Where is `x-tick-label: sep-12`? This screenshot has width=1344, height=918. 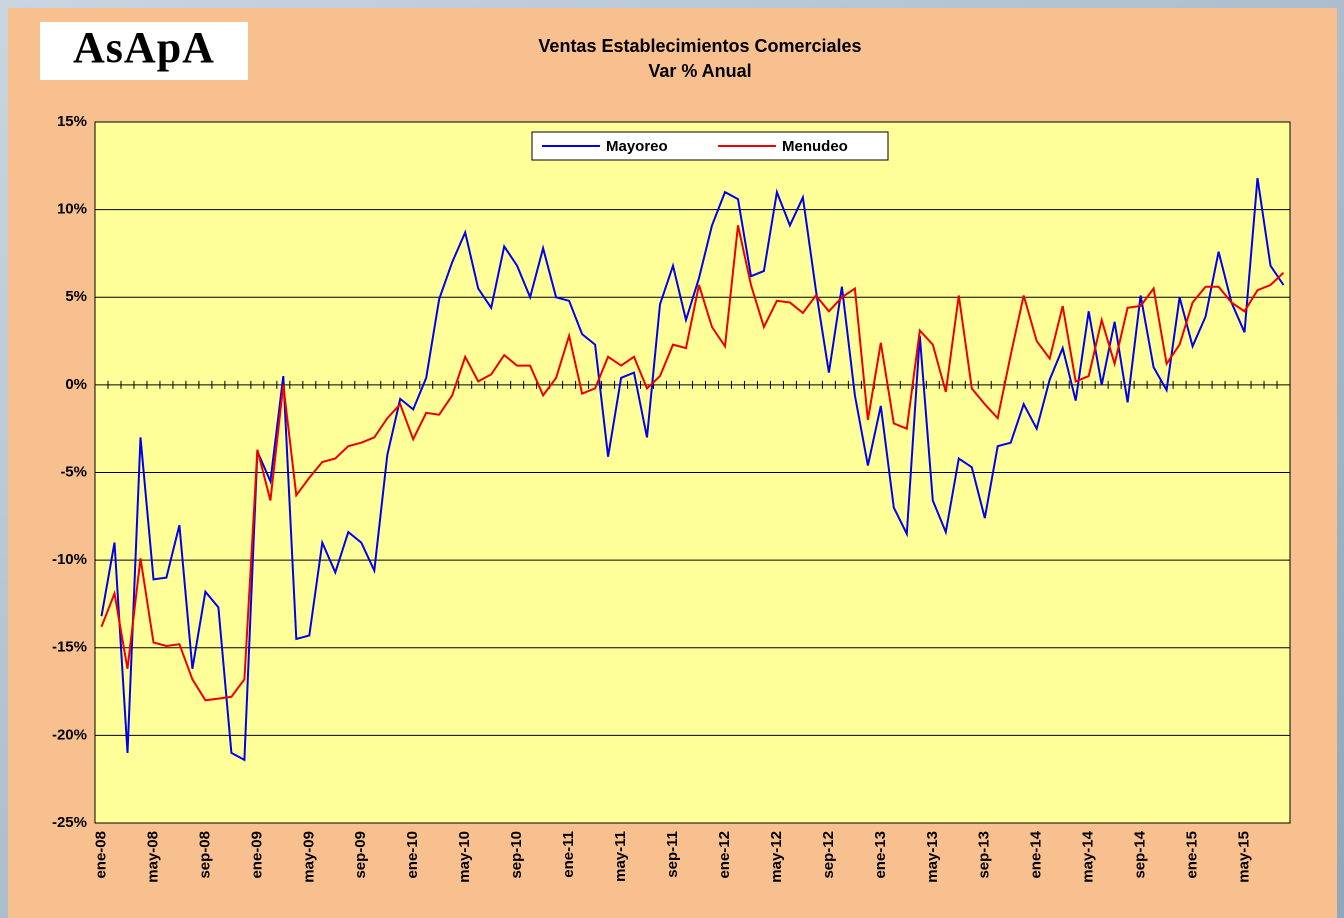 x-tick-label: sep-12 is located at coordinates (828, 855).